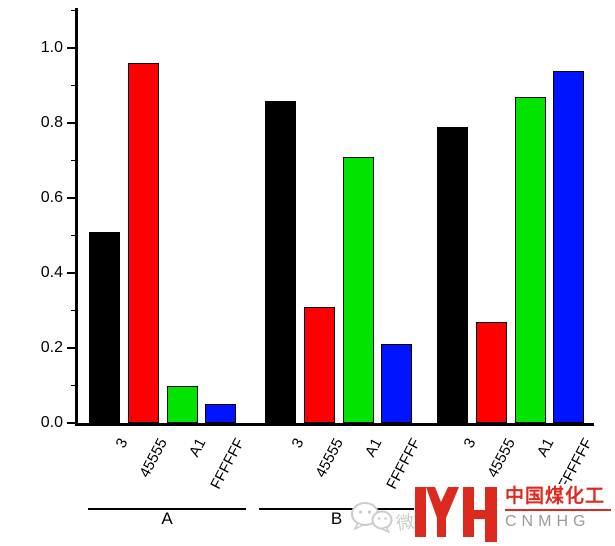 The height and width of the screenshot is (546, 615). I want to click on x-axis, so click(334, 424).